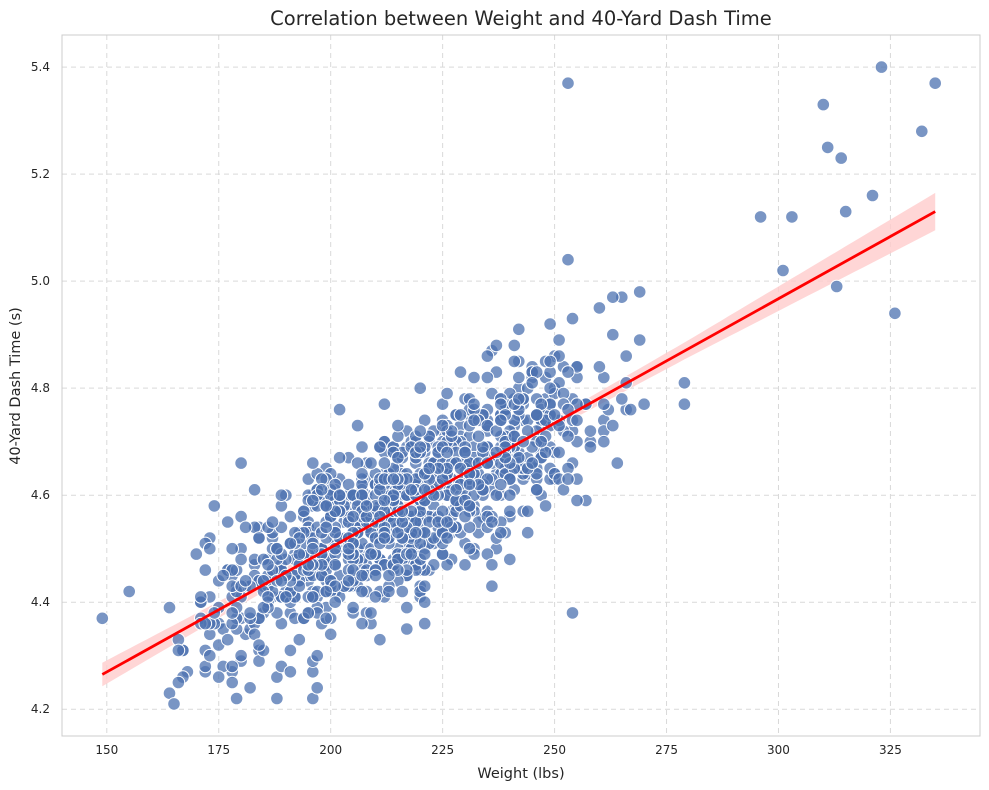 The height and width of the screenshot is (790, 989). What do you see at coordinates (16, 386) in the screenshot?
I see `y-axis-title: 40-Yard Dash Time (s)` at bounding box center [16, 386].